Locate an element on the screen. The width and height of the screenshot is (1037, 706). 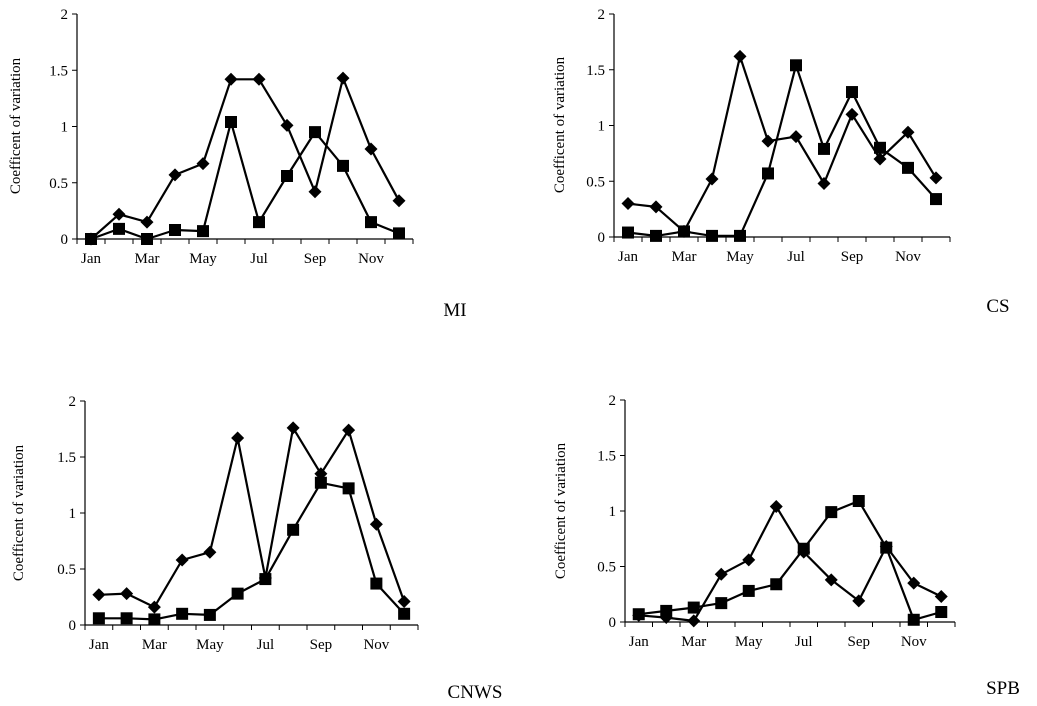
chart-title: CNWS is located at coordinates (475, 692).